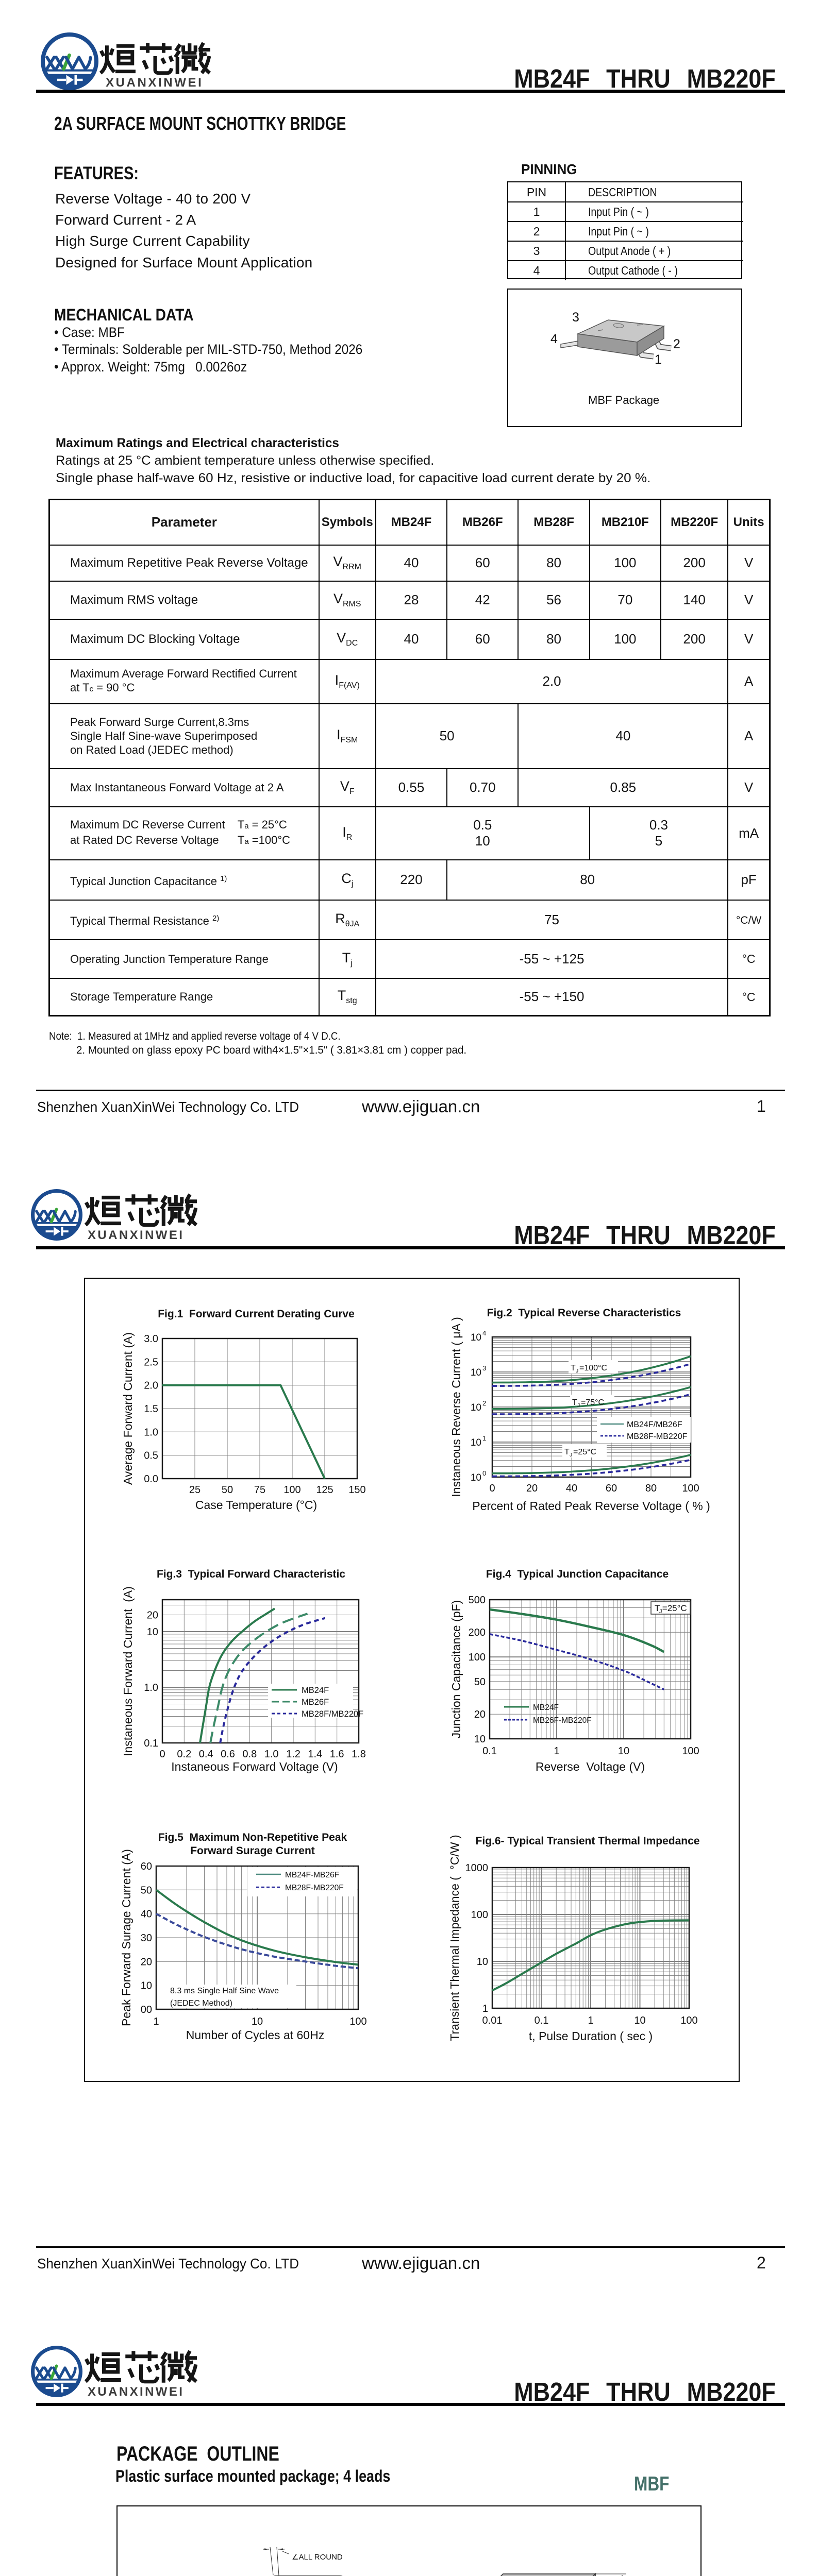 Image resolution: width=818 pixels, height=2576 pixels. What do you see at coordinates (151, 1339) in the screenshot?
I see `svg-text: 3.0` at bounding box center [151, 1339].